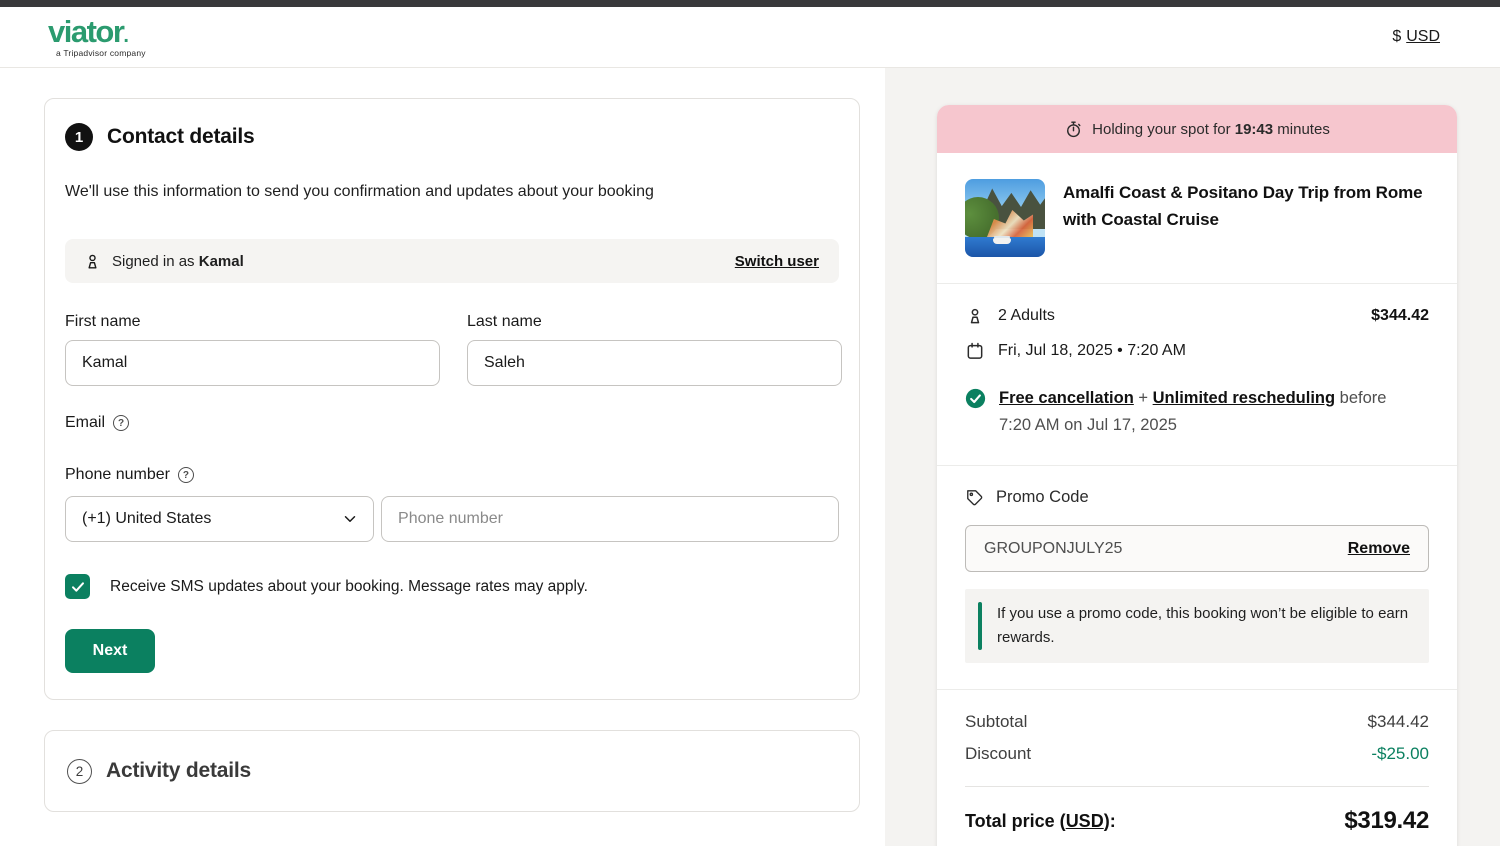 This screenshot has height=846, width=1500. Describe the element at coordinates (975, 351) in the screenshot. I see `calendar-icon` at that location.